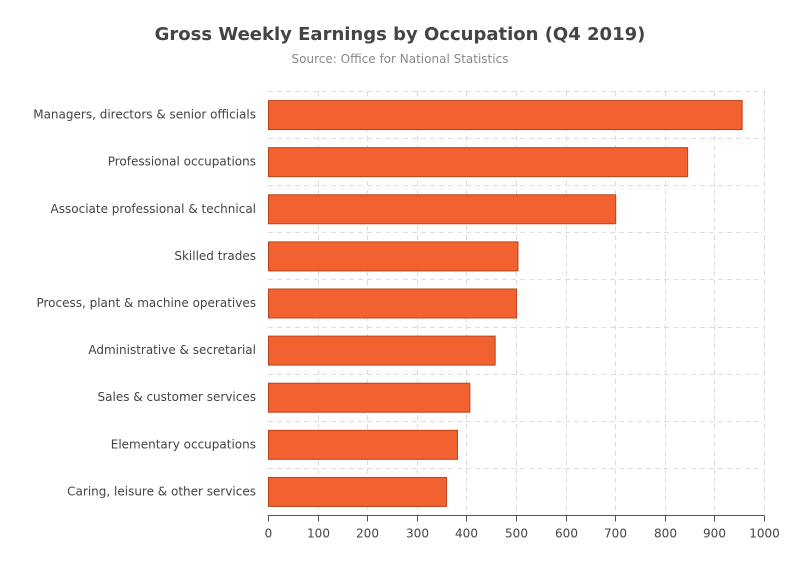 The image size is (800, 570). What do you see at coordinates (615, 534) in the screenshot?
I see `x-tick-label: 700` at bounding box center [615, 534].